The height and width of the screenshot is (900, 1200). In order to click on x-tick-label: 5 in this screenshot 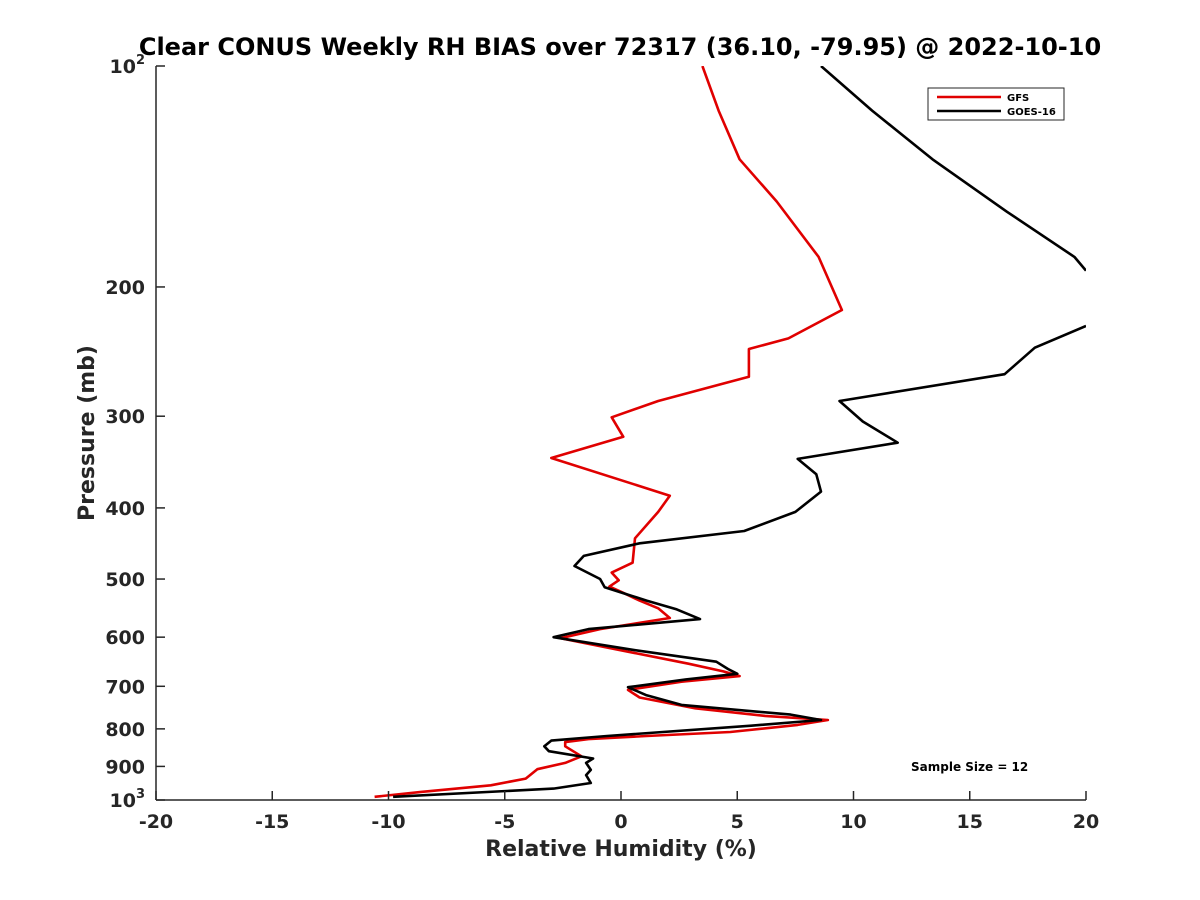, I will do `click(737, 822)`.